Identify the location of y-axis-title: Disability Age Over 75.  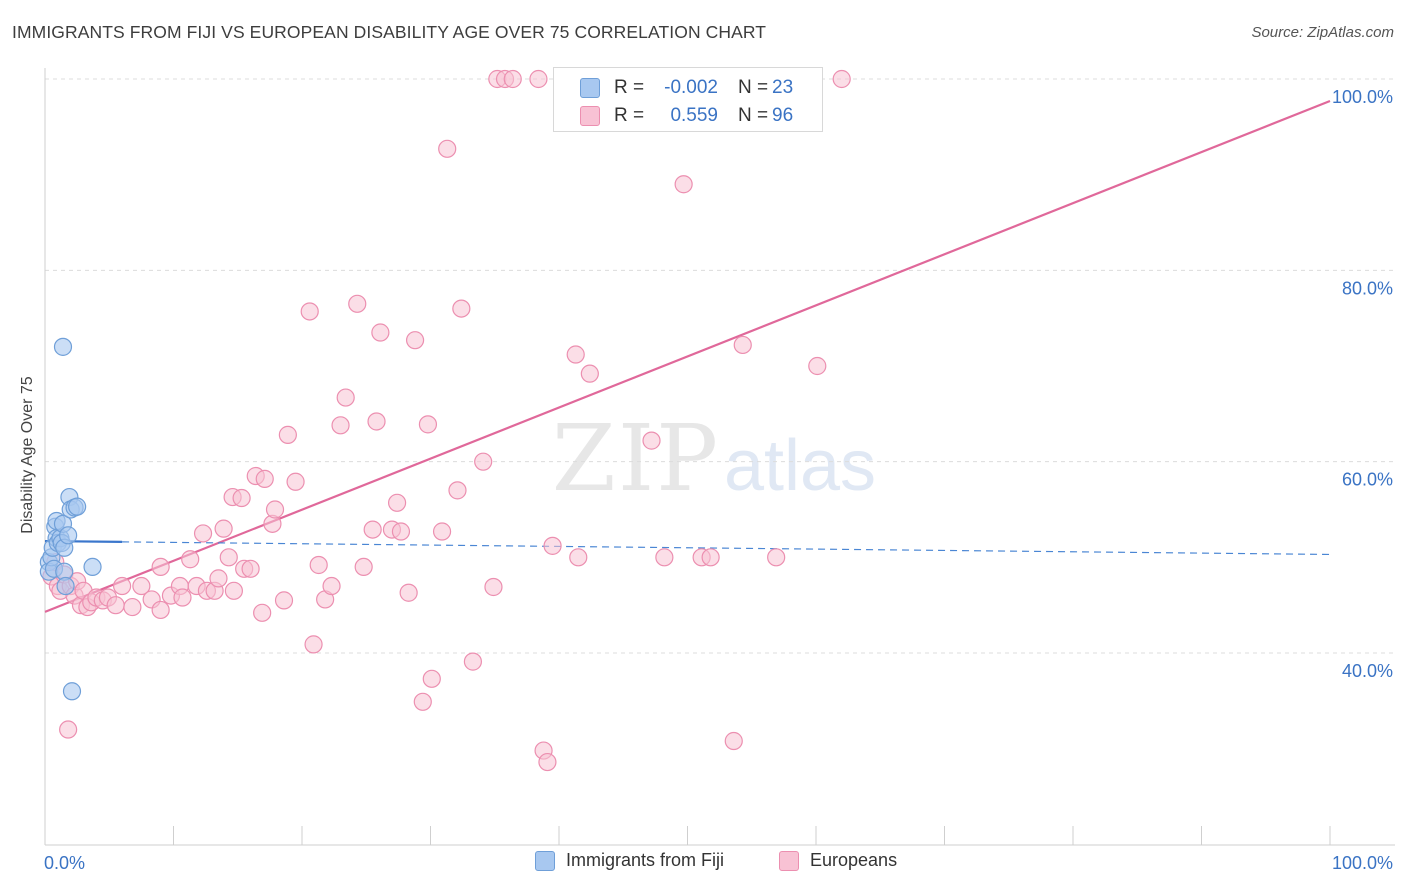
(27, 455).